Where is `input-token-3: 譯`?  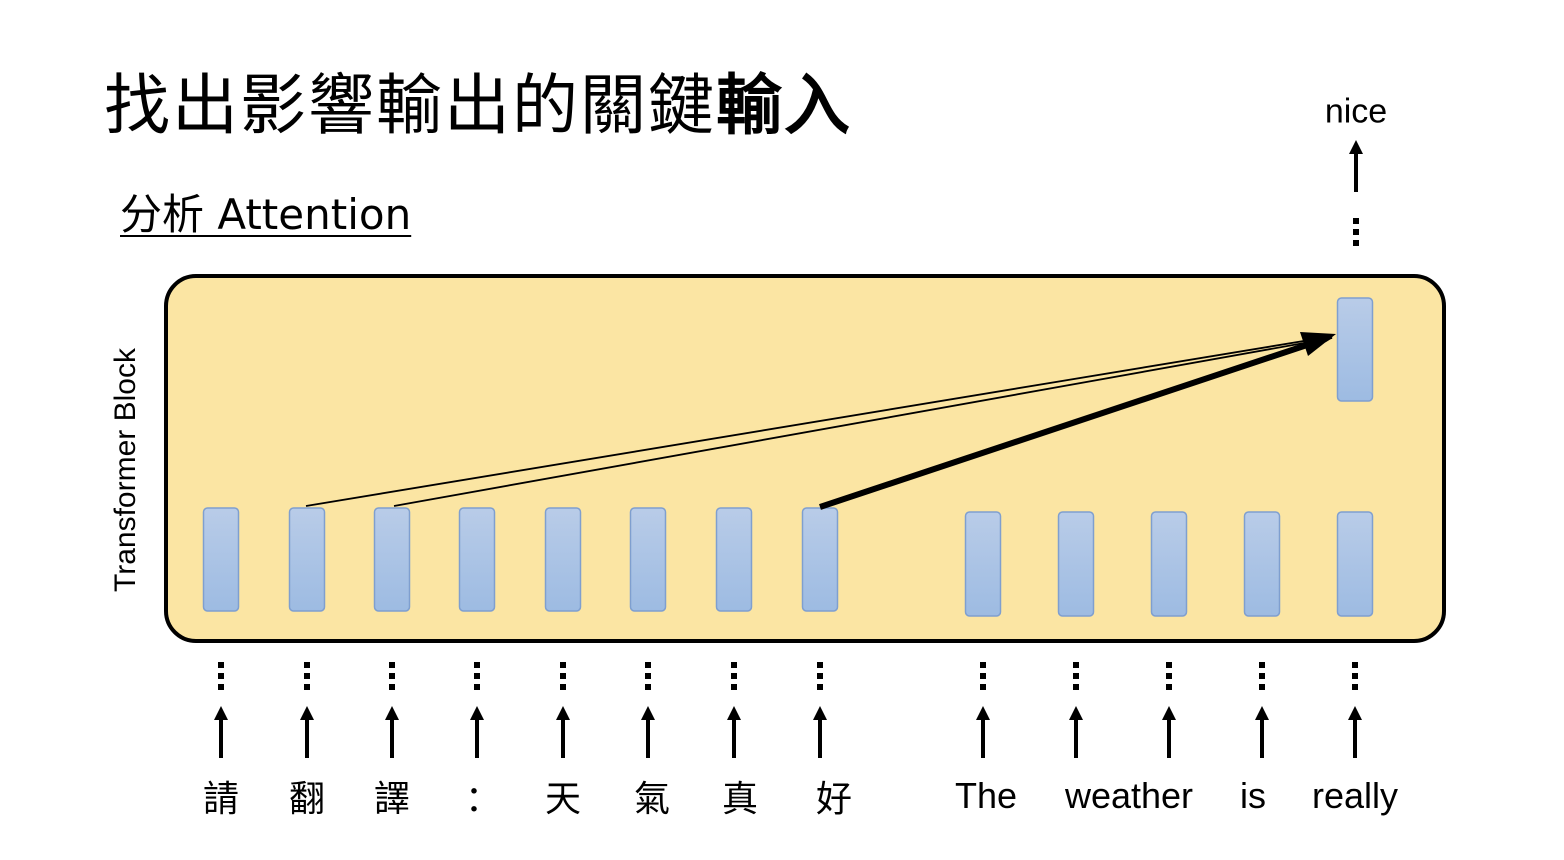 input-token-3: 譯 is located at coordinates (392, 799).